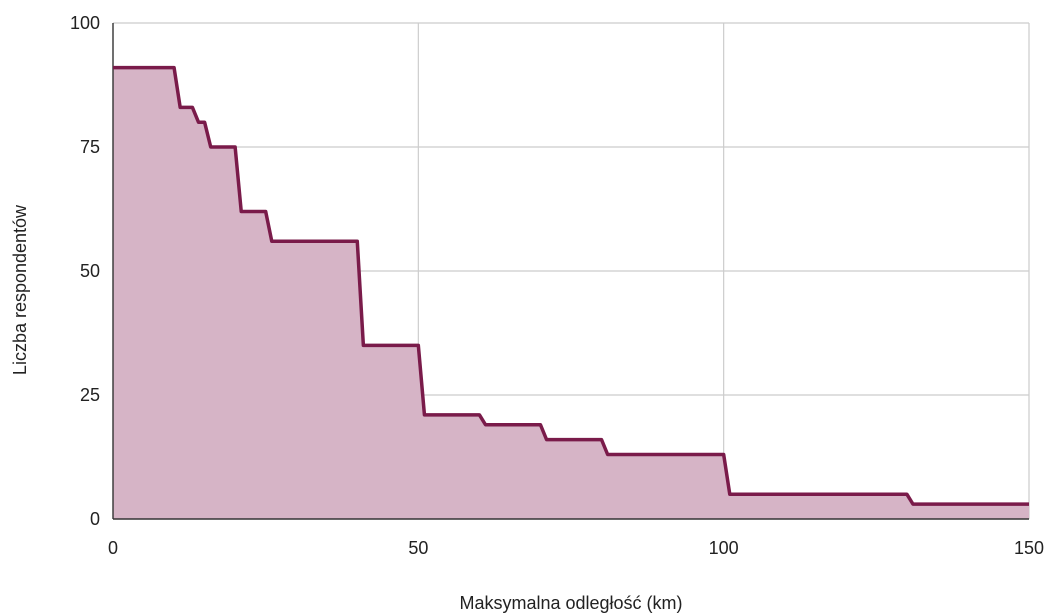 This screenshot has width=1050, height=616. Describe the element at coordinates (1029, 548) in the screenshot. I see `x-tick-label: 150` at that location.